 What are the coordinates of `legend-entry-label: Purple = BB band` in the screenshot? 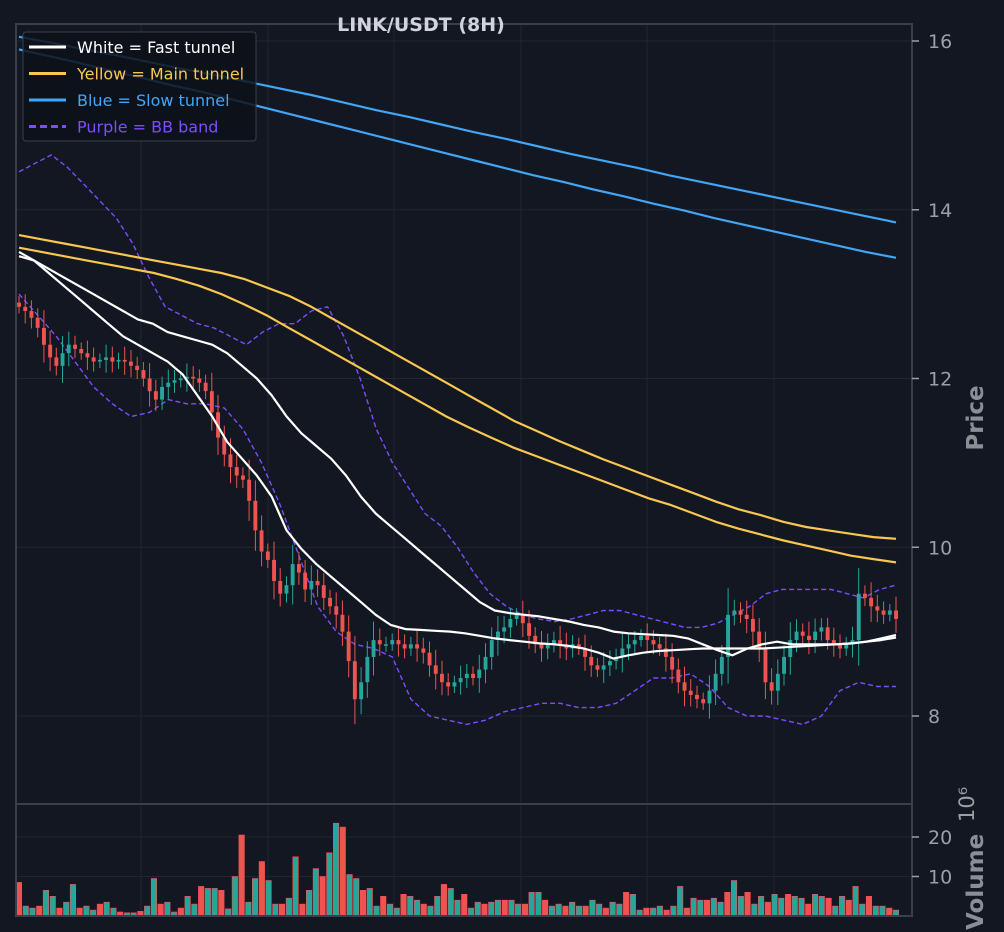 It's located at (147, 127).